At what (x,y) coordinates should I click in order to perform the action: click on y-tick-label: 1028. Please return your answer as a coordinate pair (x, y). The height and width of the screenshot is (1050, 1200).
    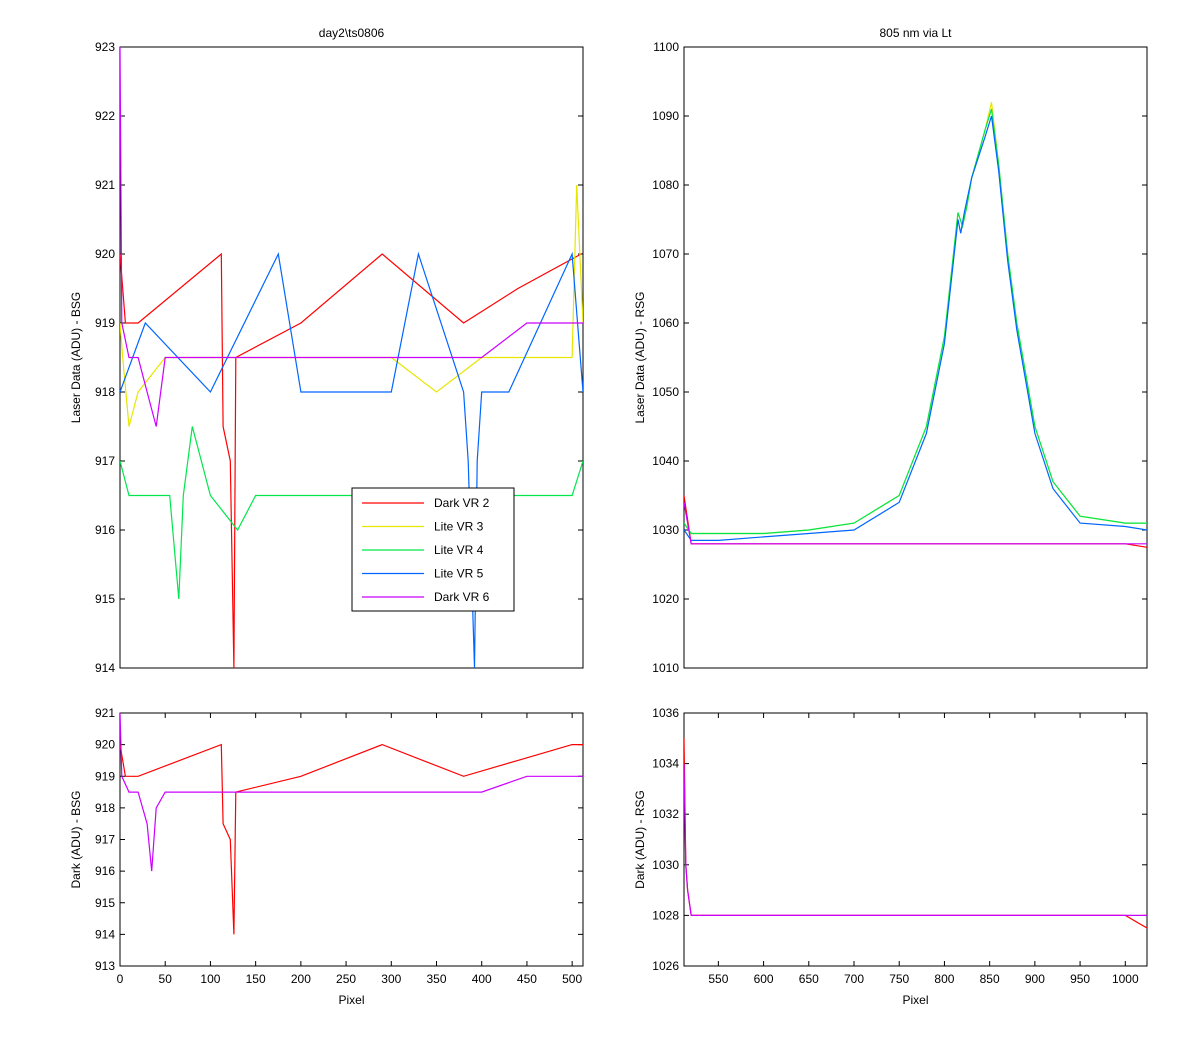
    Looking at the image, I should click on (665, 915).